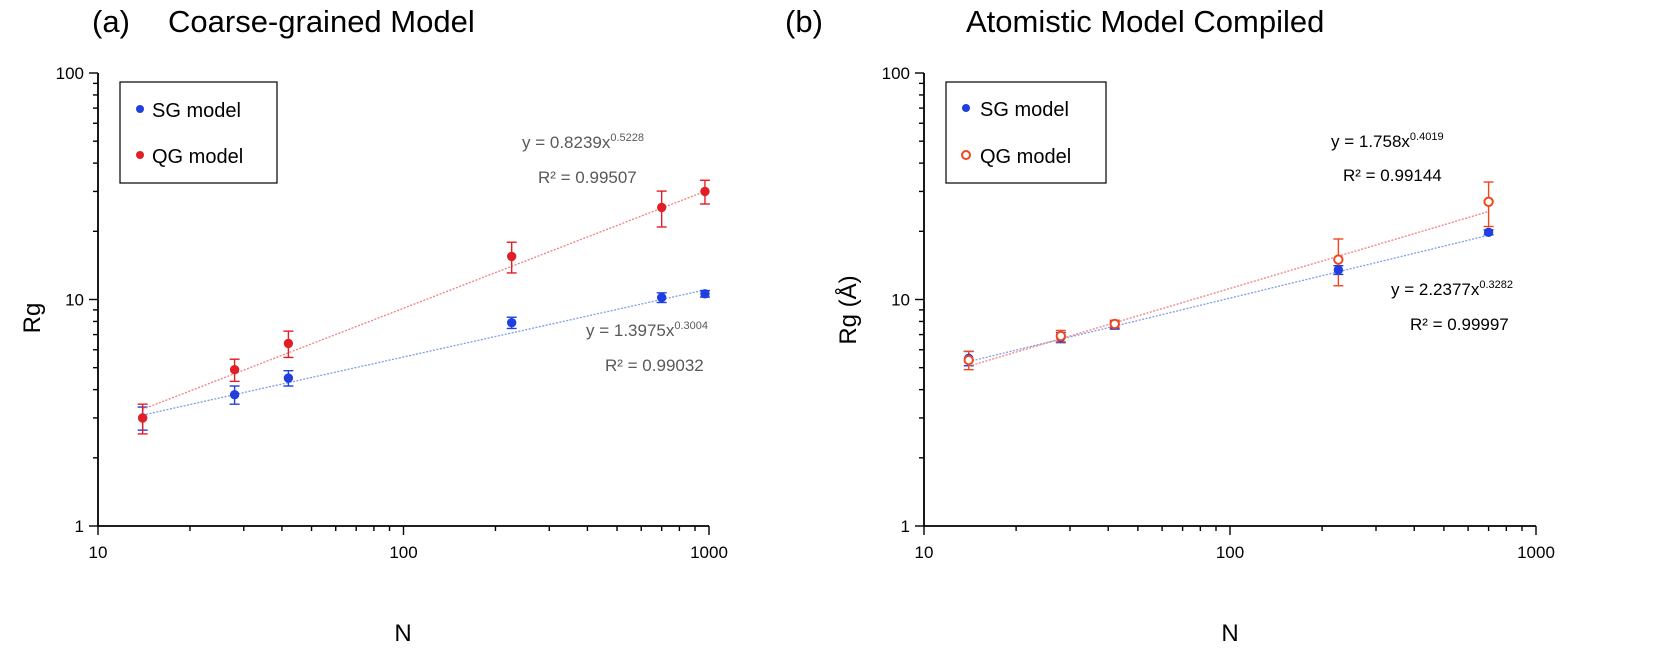 The height and width of the screenshot is (649, 1667). What do you see at coordinates (403, 552) in the screenshot?
I see `x-tick-label-a: 100` at bounding box center [403, 552].